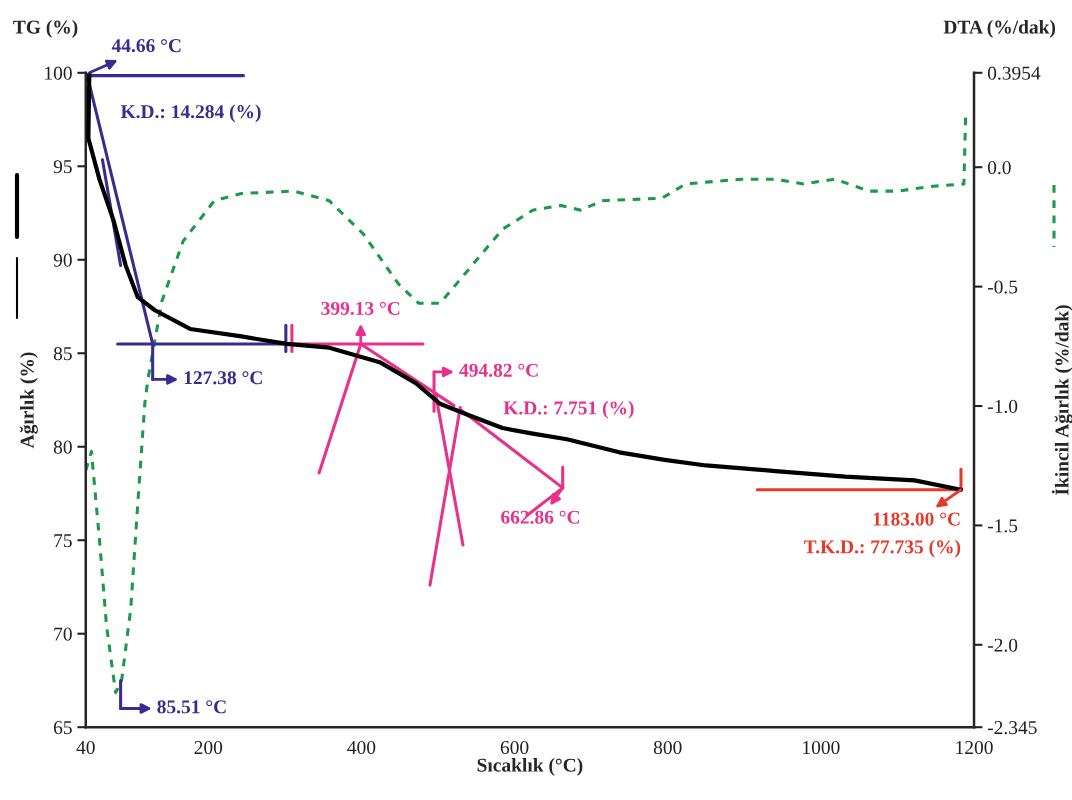 This screenshot has width=1072, height=800. What do you see at coordinates (821, 747) in the screenshot?
I see `x-tick-label: 1000` at bounding box center [821, 747].